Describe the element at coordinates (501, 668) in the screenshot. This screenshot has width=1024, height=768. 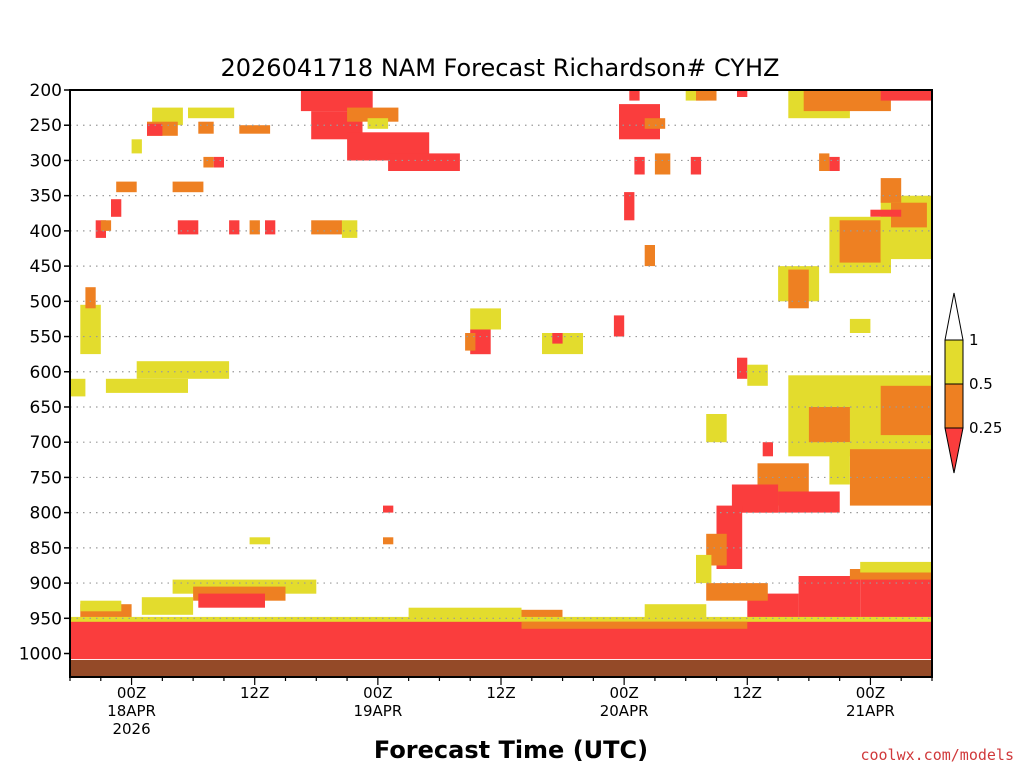
I see `ground-layer` at that location.